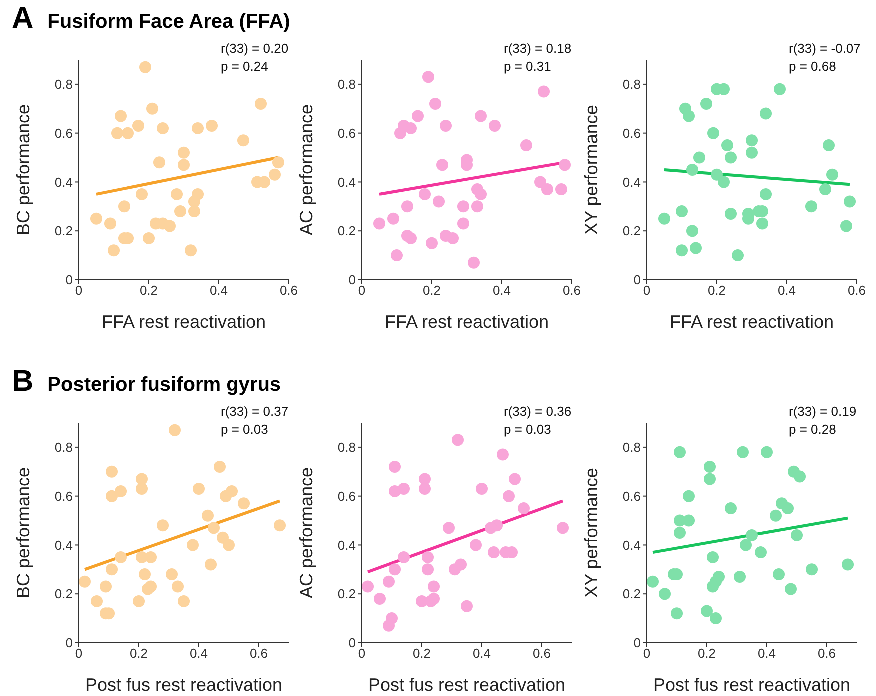 Image resolution: width=876 pixels, height=696 pixels. I want to click on text: r(33) = -0.07, so click(825, 49).